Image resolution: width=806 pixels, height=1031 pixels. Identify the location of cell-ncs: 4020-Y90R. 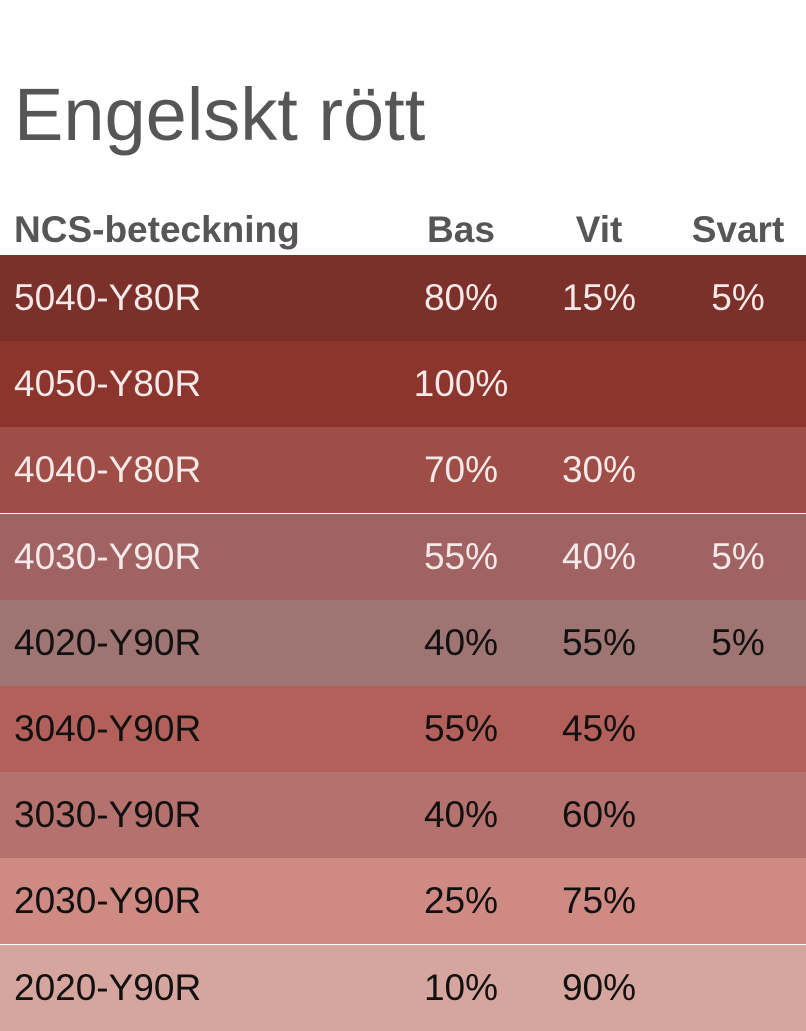
(108, 642).